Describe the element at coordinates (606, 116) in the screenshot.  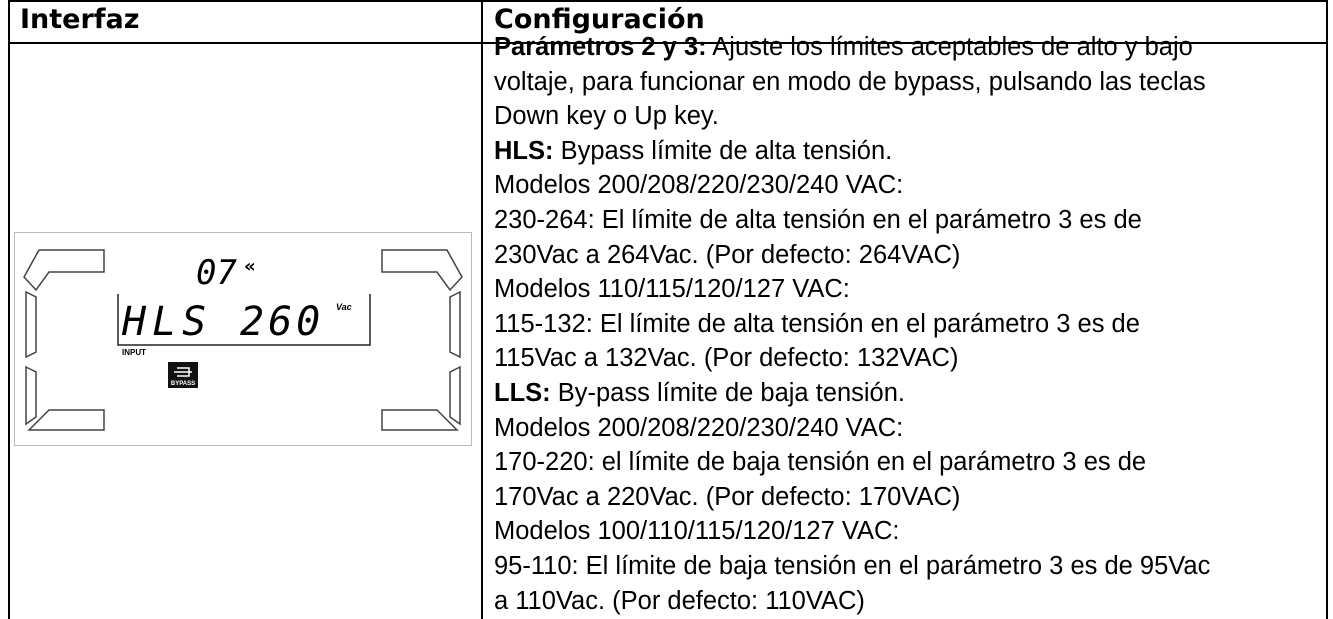
I see `line-text: Down key o Up key.` at that location.